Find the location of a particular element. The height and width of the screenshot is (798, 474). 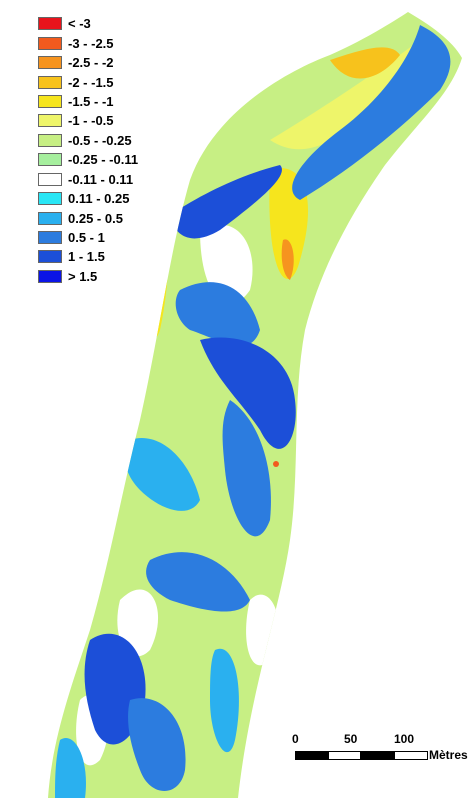

legend-label: -1 - -0.5 is located at coordinates (91, 121).